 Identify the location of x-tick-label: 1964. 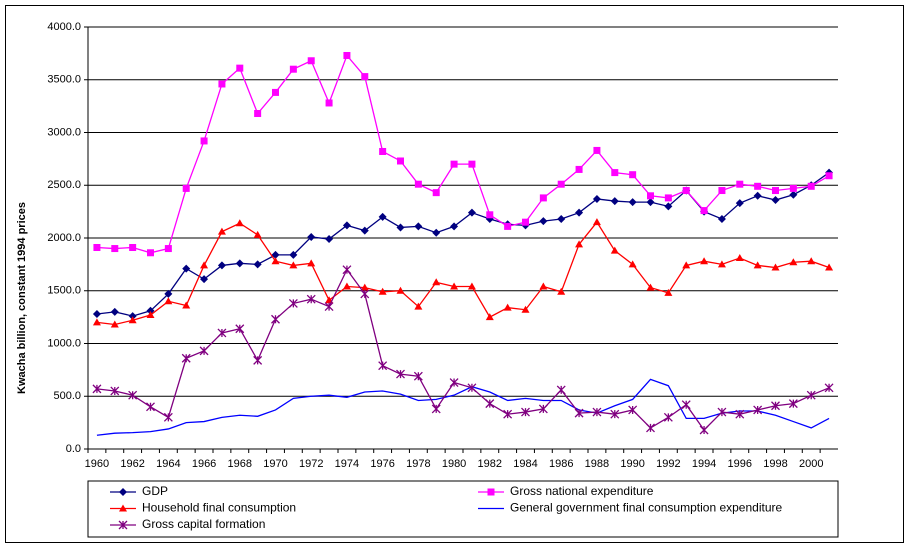
(168, 464).